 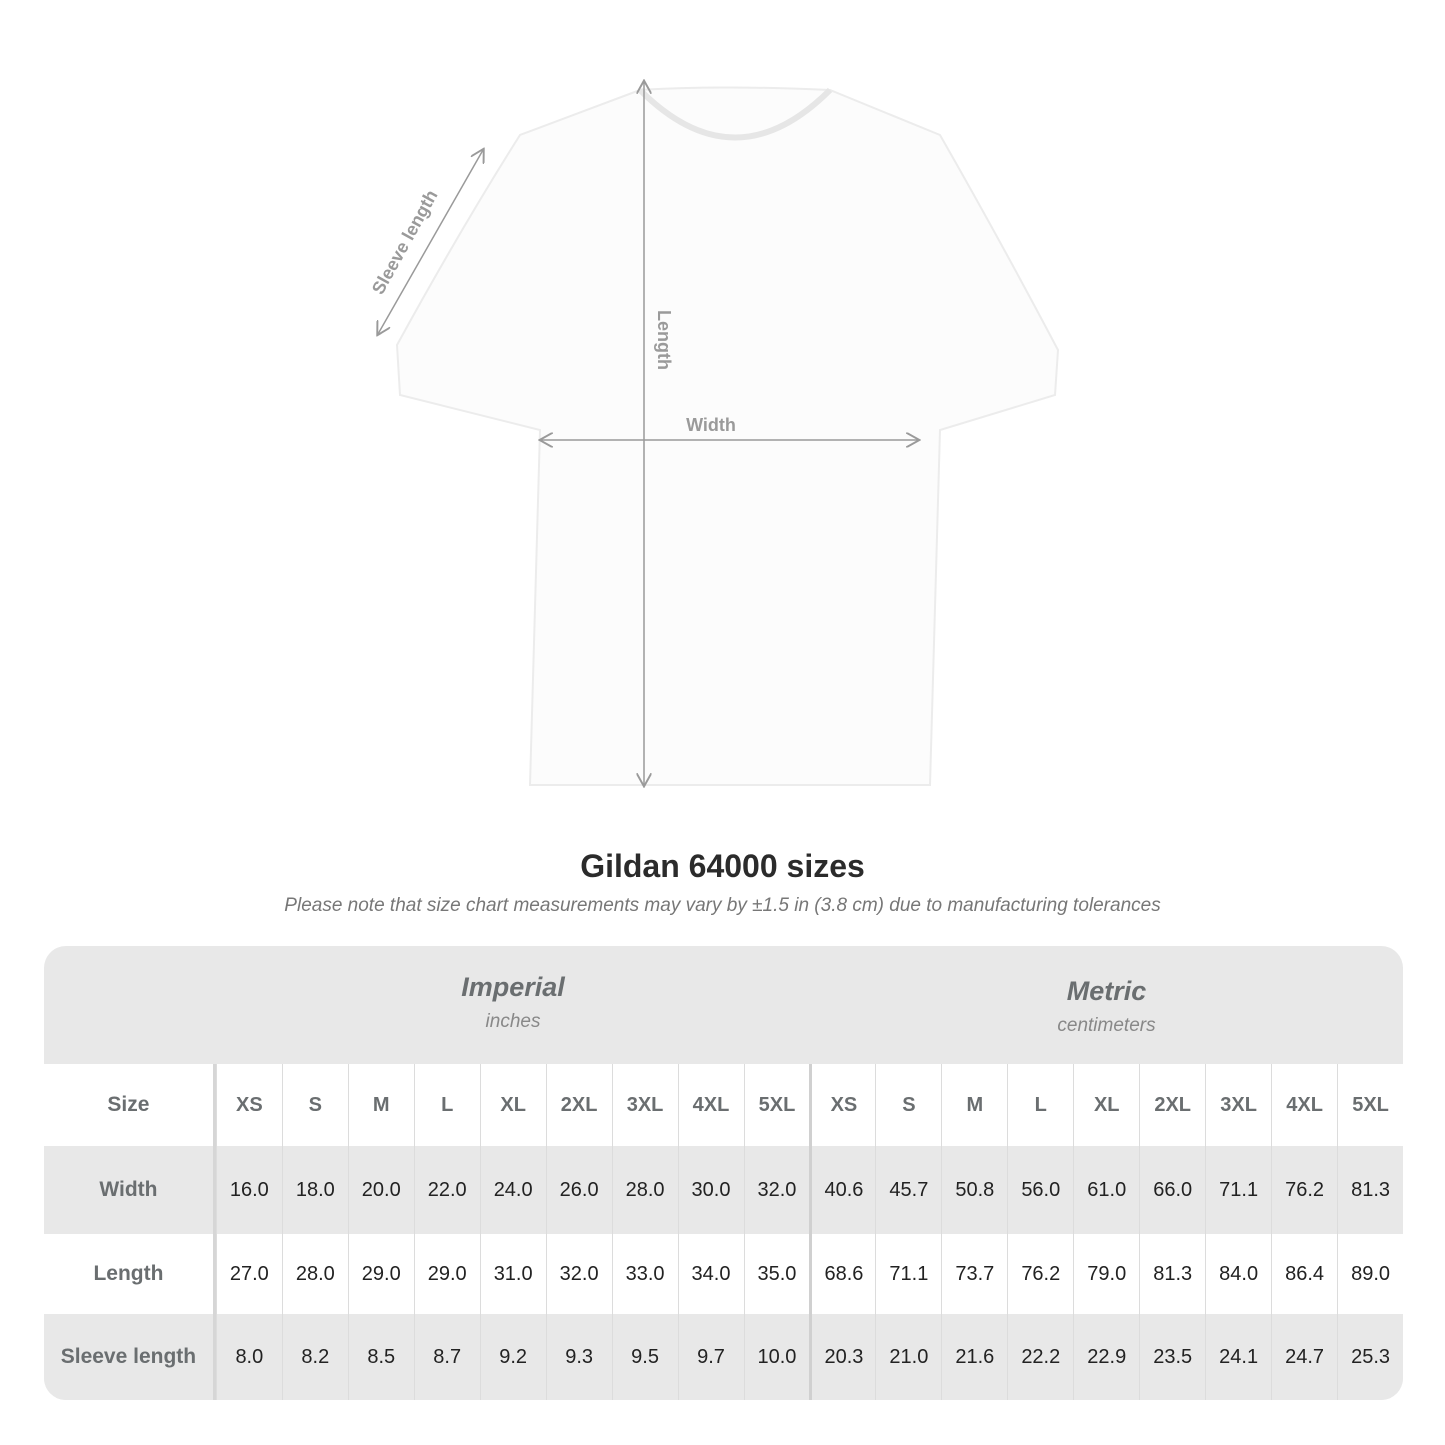 What do you see at coordinates (722, 866) in the screenshot?
I see `chart-title: Gildan 64000 sizes` at bounding box center [722, 866].